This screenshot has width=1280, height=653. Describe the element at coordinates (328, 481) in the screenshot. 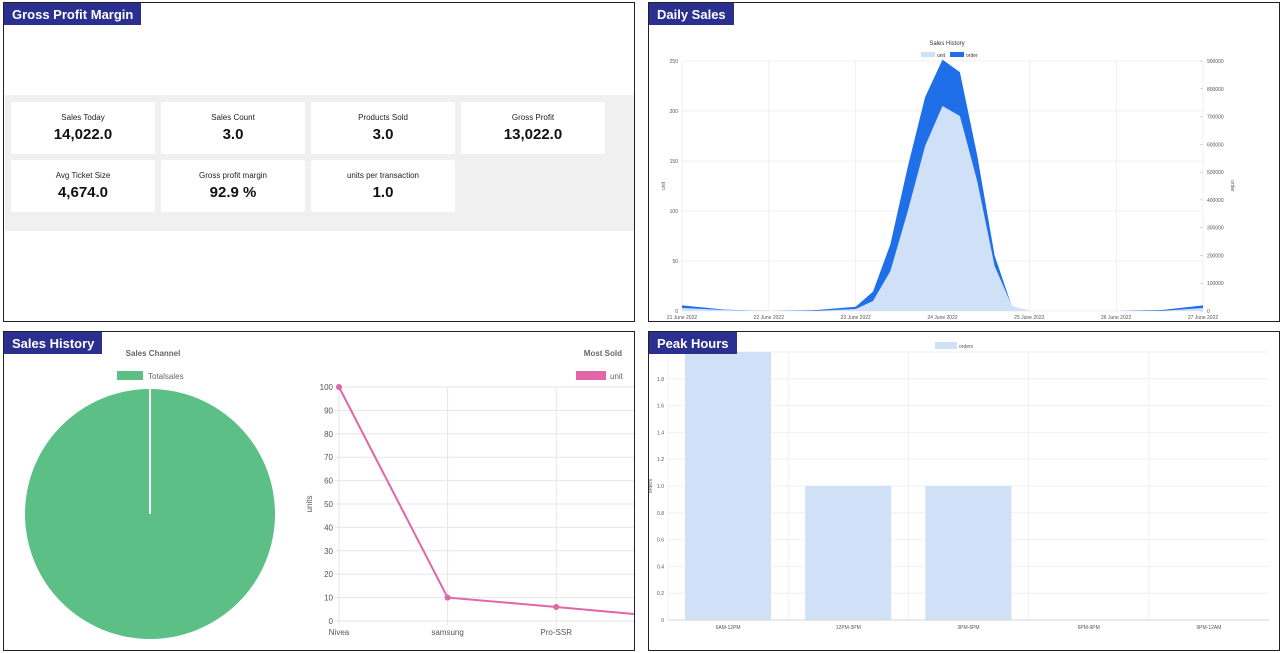

I see `y-tick-label: 60` at that location.